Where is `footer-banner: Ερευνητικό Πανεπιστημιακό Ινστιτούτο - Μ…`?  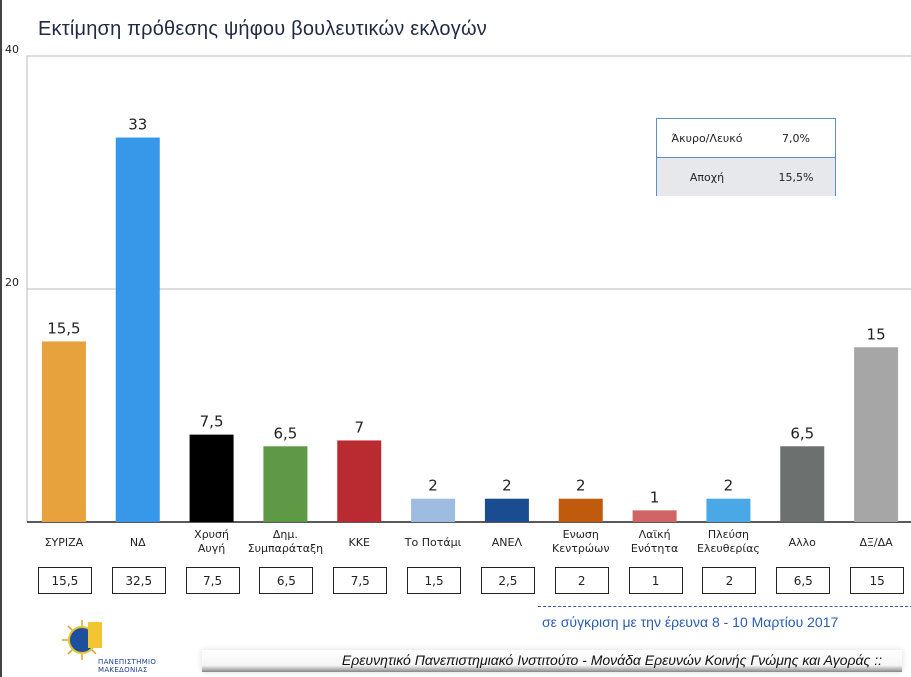 footer-banner: Ερευνητικό Πανεπιστημιακό Ινστιτούτο - Μ… is located at coordinates (552, 661).